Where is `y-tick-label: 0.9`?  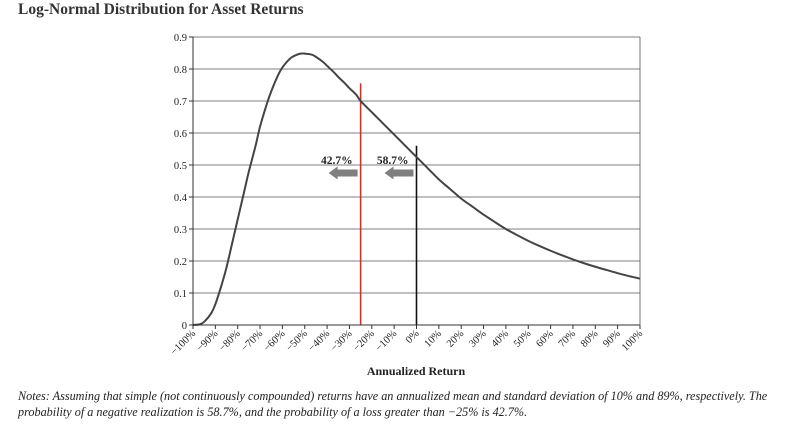 y-tick-label: 0.9 is located at coordinates (180, 38).